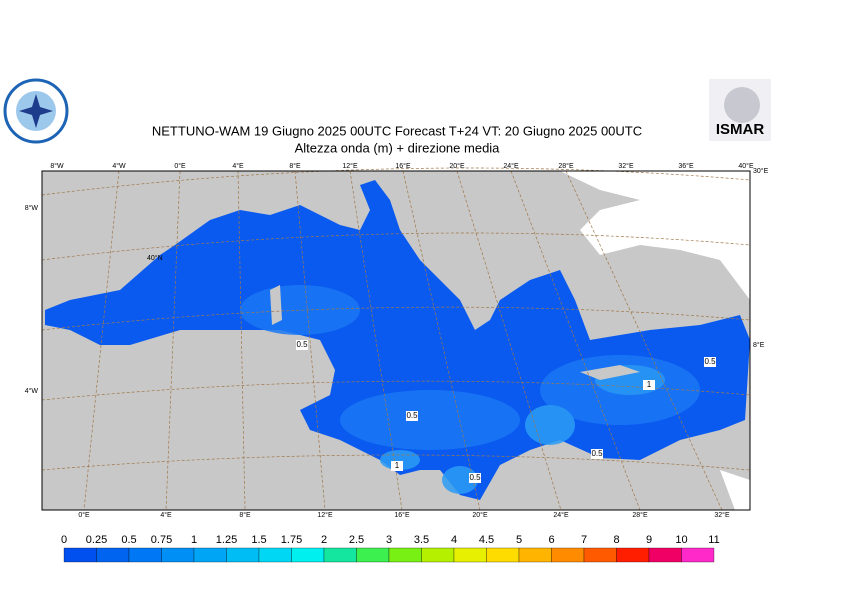 The width and height of the screenshot is (842, 596). Describe the element at coordinates (746, 166) in the screenshot. I see `lon-label-top: 40°E` at that location.